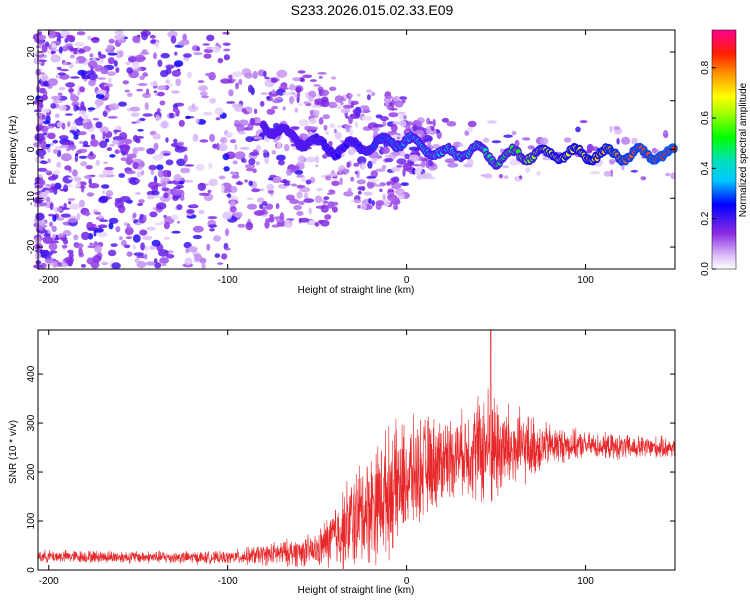 This screenshot has width=750, height=600. What do you see at coordinates (705, 67) in the screenshot?
I see `colorbar-tick-label: 0.8` at bounding box center [705, 67].